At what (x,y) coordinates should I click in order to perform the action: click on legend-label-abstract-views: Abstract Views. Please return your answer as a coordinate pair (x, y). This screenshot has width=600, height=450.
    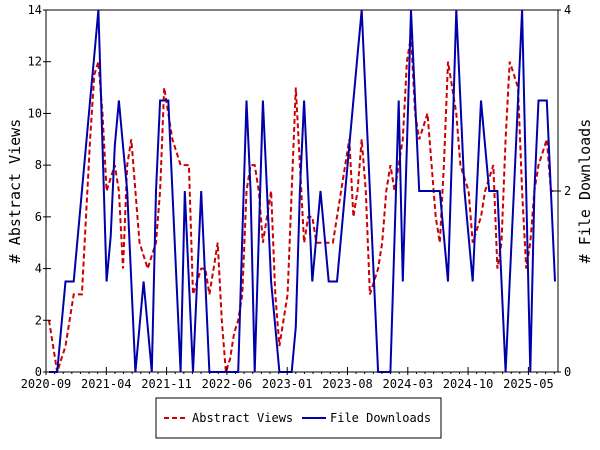
    Looking at the image, I should click on (242, 418).